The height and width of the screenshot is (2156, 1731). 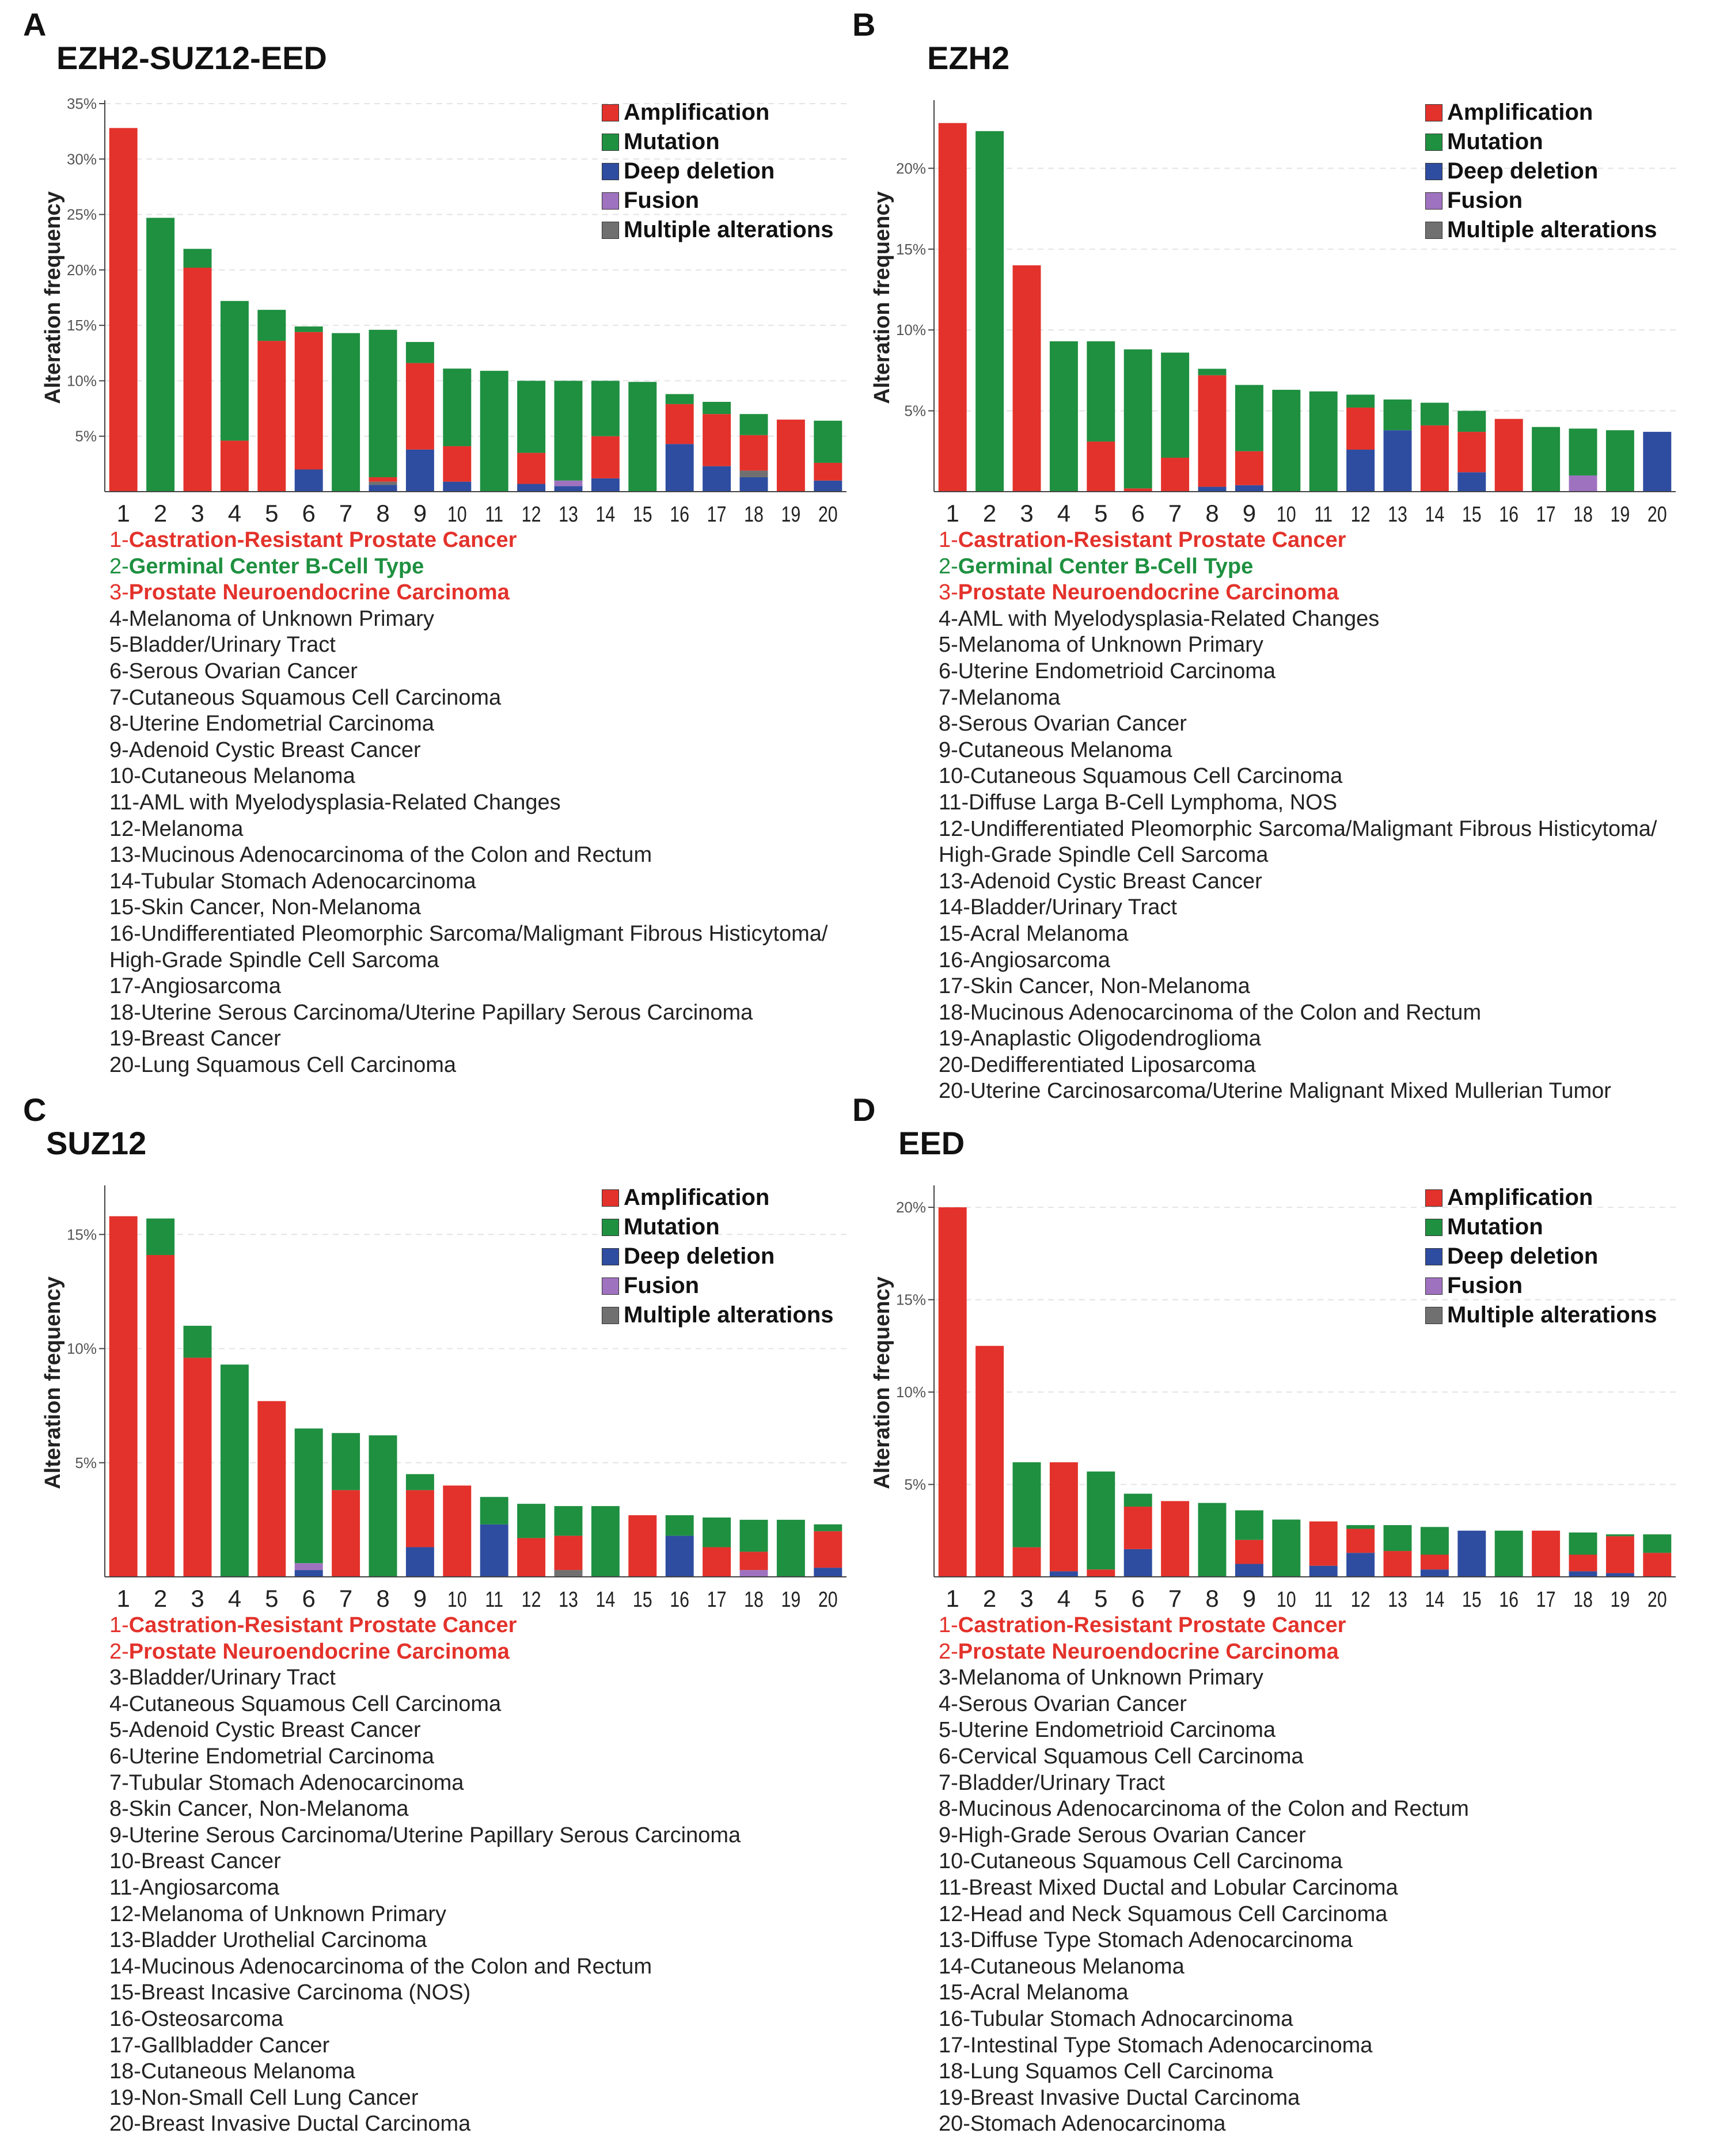 I want to click on x-tick-label: 14, so click(x=1434, y=515).